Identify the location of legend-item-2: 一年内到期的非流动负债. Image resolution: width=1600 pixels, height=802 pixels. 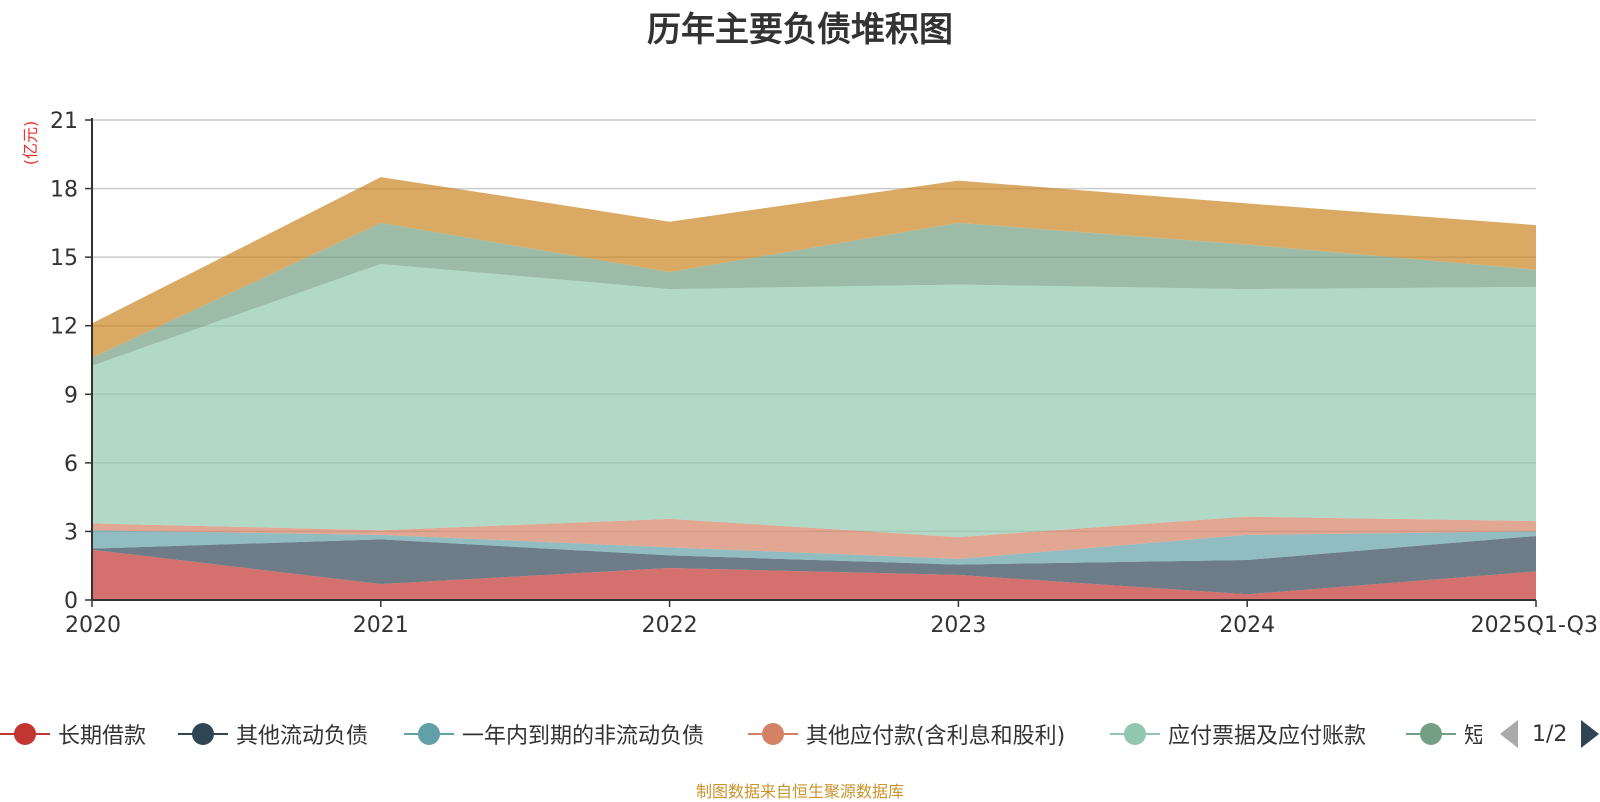
(554, 734).